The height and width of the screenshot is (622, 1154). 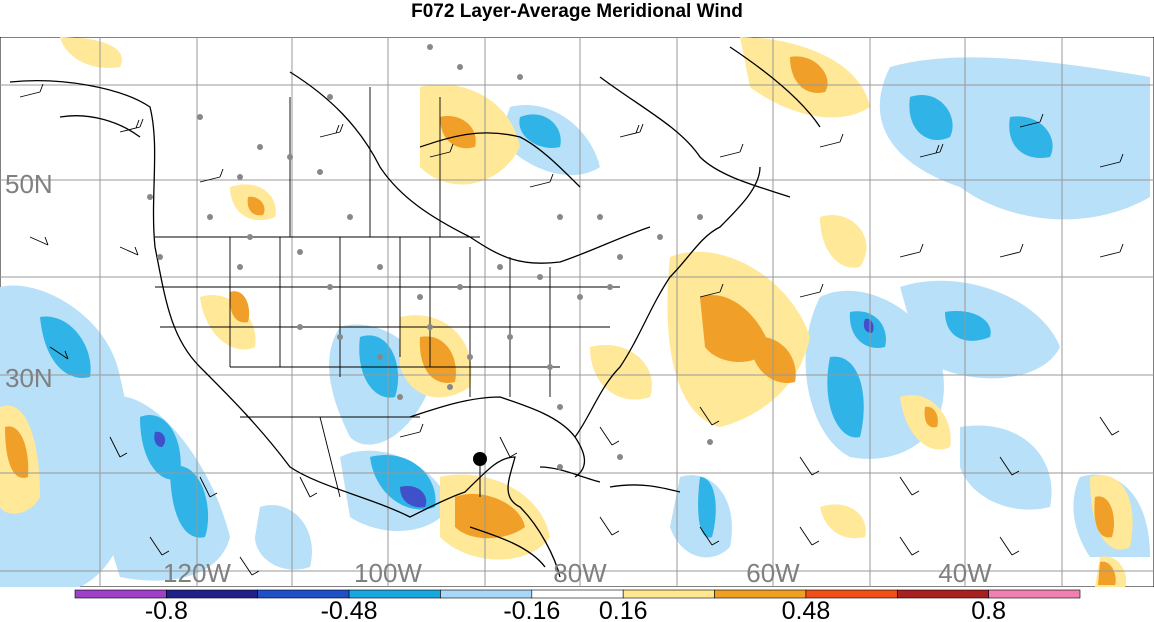 I want to click on colorbar: -0.8 -0.48 -0.16 0.16 0.48 0.8, so click(x=577, y=605).